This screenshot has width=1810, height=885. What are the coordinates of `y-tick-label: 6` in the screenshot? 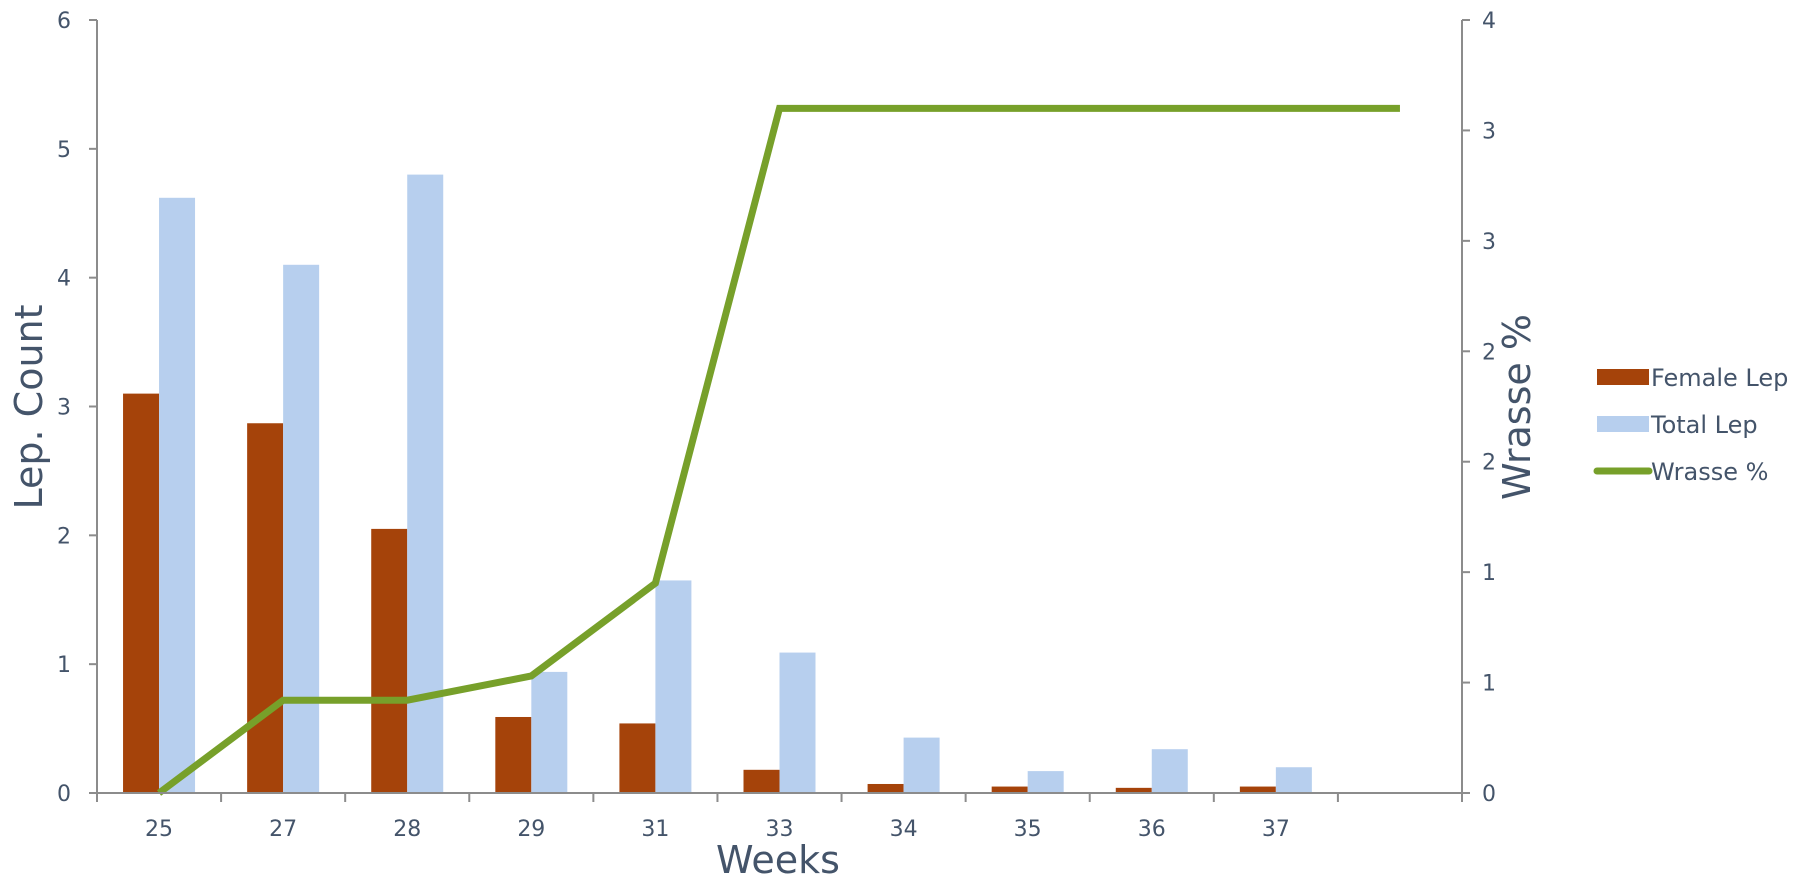 It's located at (64, 21).